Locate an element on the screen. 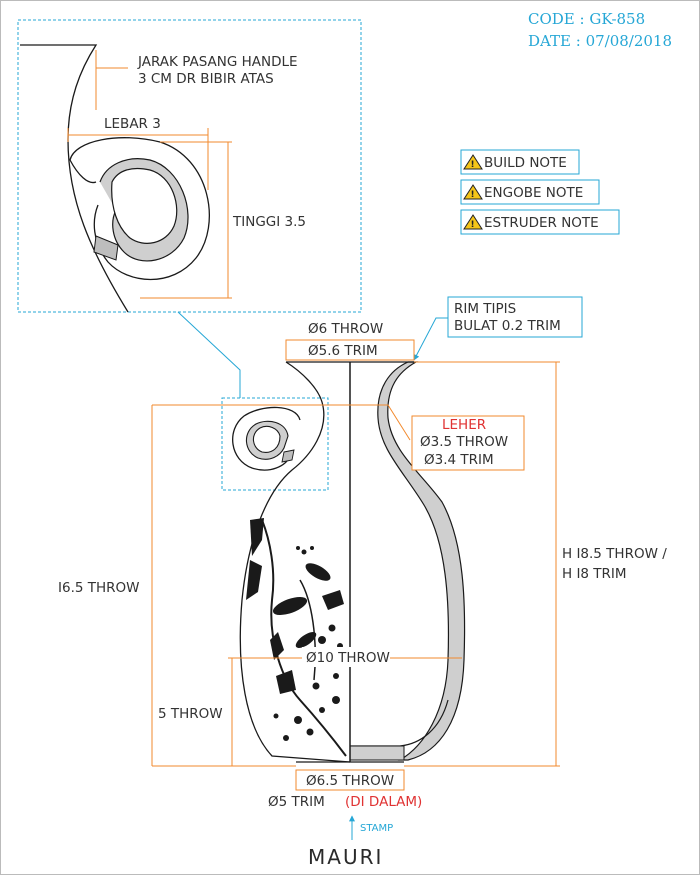 This screenshot has width=700, height=875. base-throw-box is located at coordinates (350, 780).